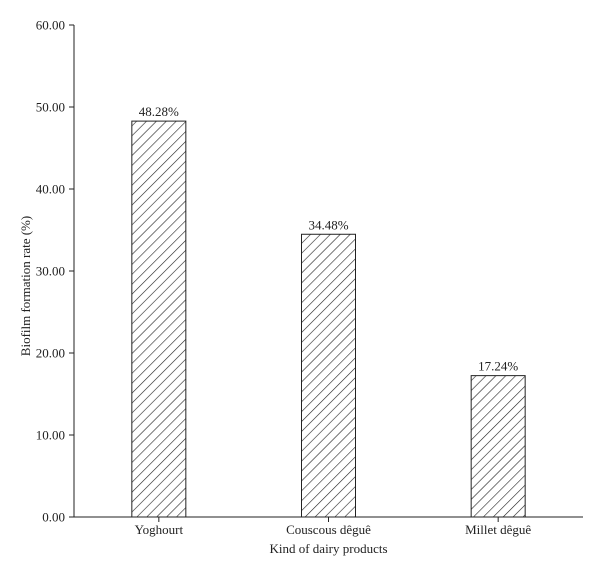  Describe the element at coordinates (50, 435) in the screenshot. I see `y-tick-label: 10.00` at that location.